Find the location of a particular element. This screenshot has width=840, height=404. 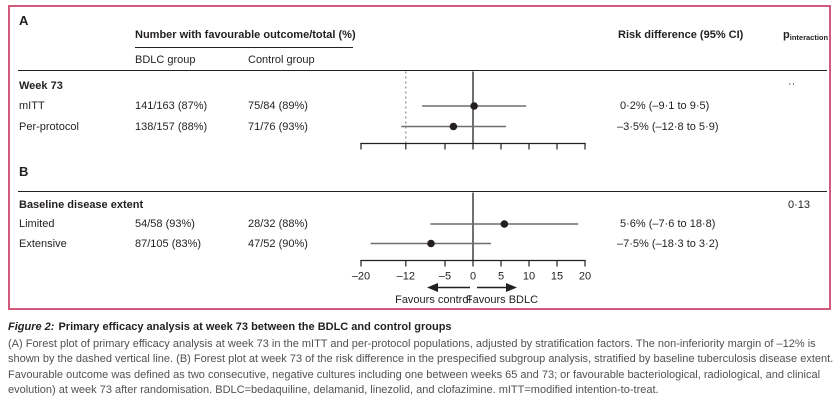

control-column-header: Control group is located at coordinates (281, 60).